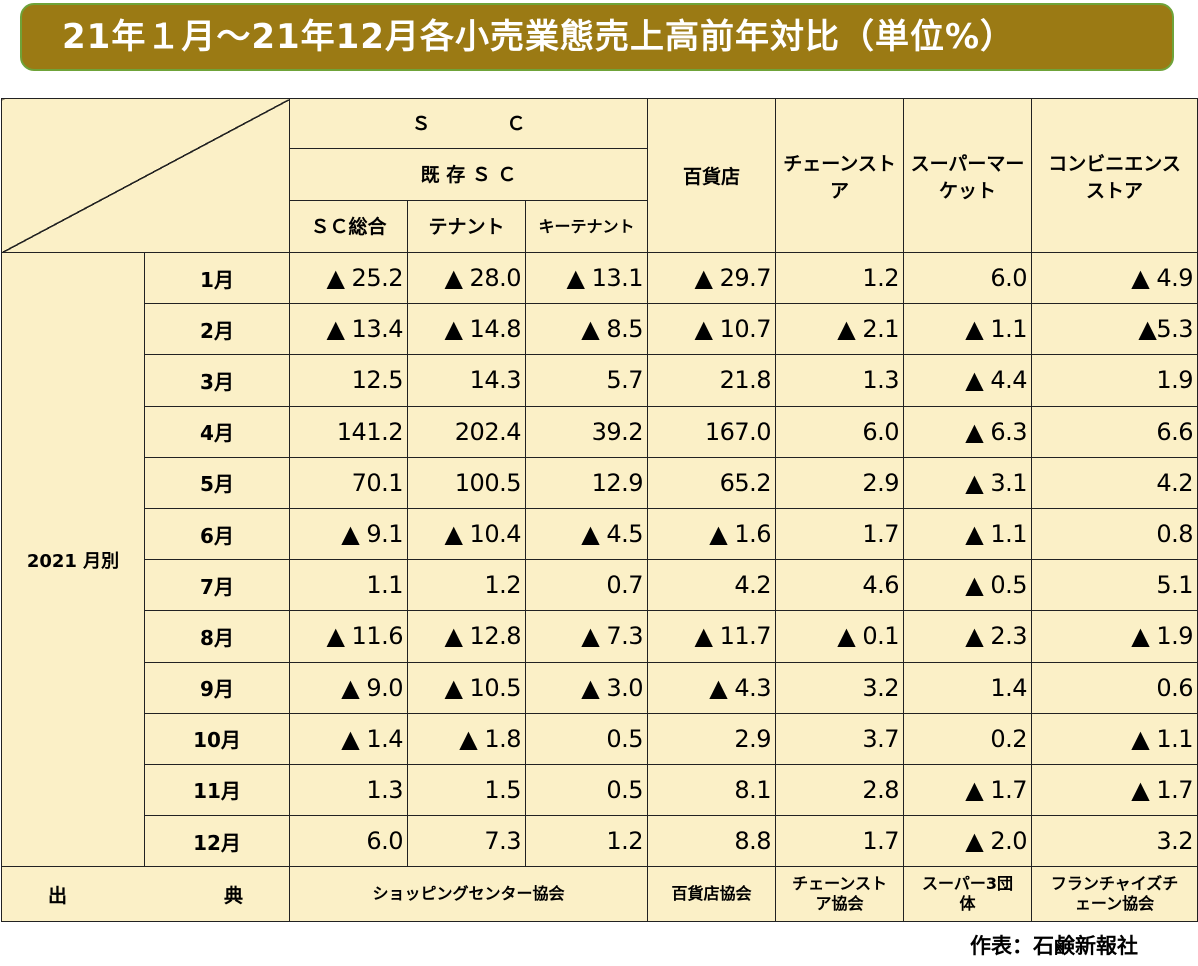 The width and height of the screenshot is (1198, 966). Describe the element at coordinates (968, 431) in the screenshot. I see `value-cell: ▲ 6.3` at that location.